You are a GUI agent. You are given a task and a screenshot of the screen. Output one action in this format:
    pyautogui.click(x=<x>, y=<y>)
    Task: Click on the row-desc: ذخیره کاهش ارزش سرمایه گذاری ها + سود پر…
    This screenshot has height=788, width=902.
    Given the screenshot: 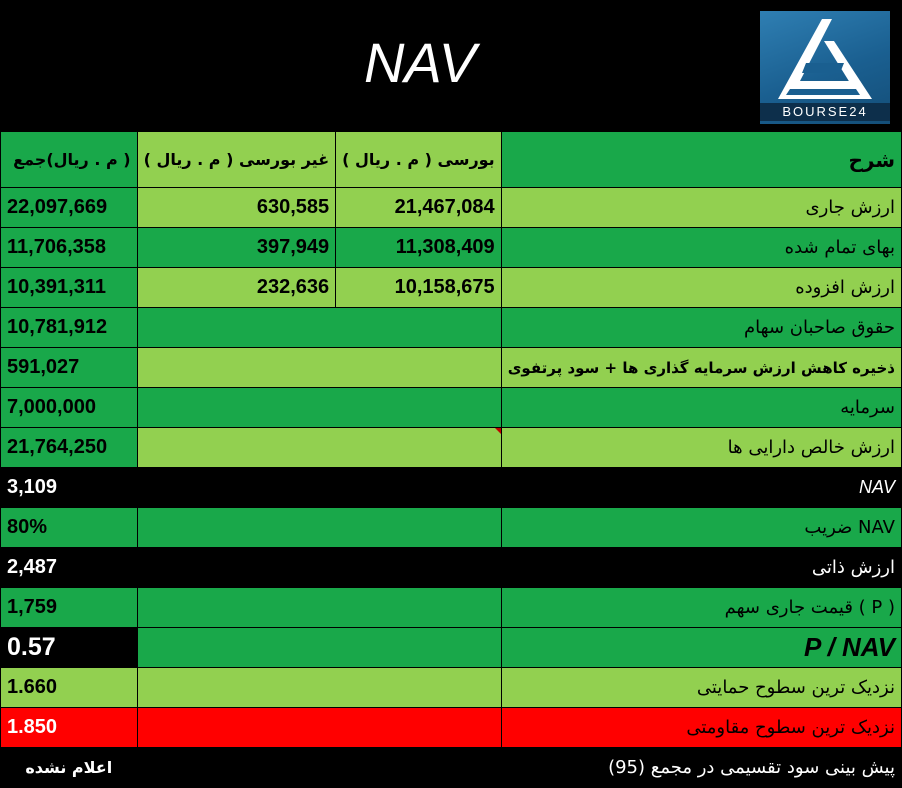 What is the action you would take?
    pyautogui.click(x=701, y=367)
    